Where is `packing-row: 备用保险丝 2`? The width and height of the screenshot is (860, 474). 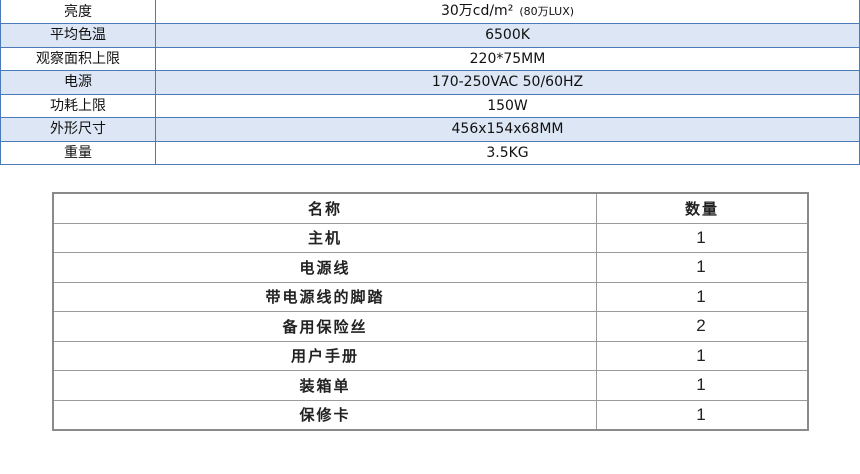 packing-row: 备用保险丝 2 is located at coordinates (430, 326).